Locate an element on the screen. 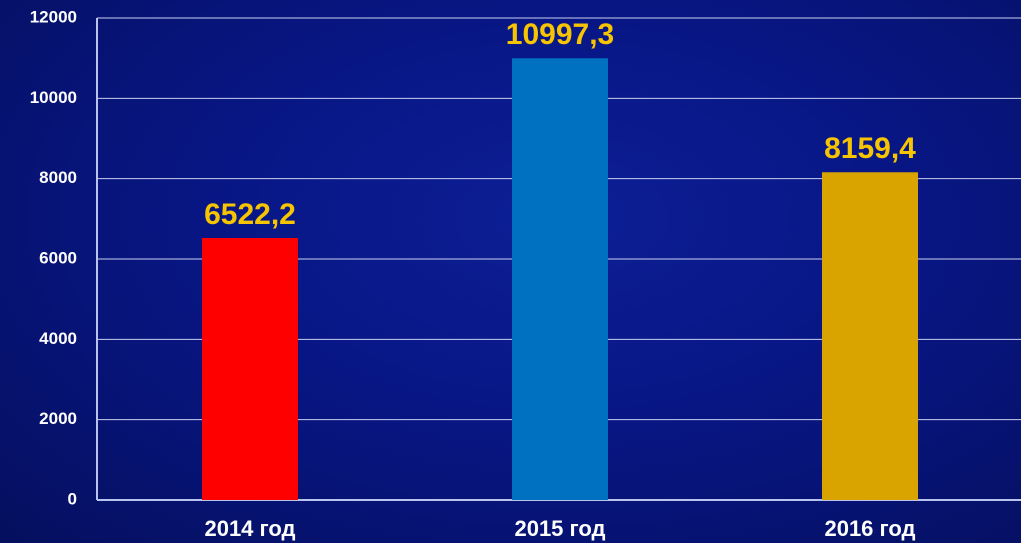  y-tick-label: 8000 is located at coordinates (58, 177).